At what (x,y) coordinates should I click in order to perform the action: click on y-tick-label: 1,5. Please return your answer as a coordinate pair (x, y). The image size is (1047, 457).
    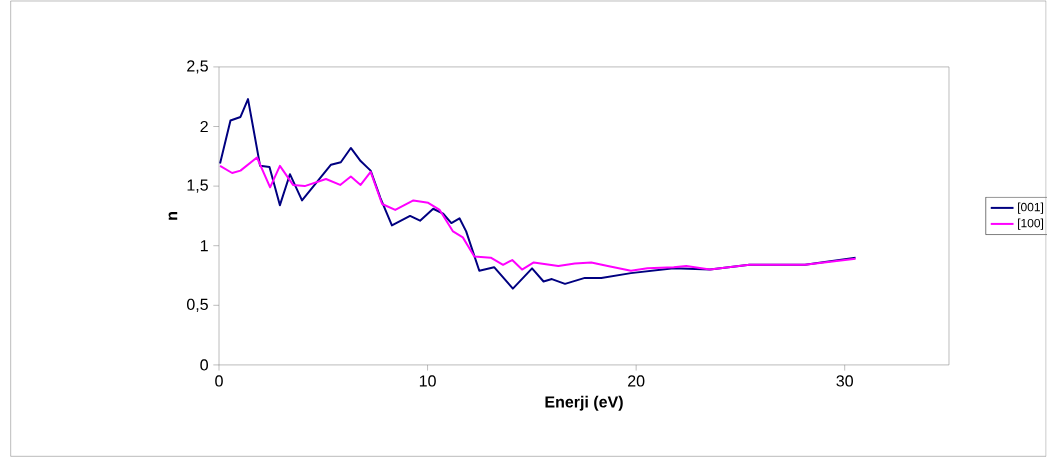
    Looking at the image, I should click on (197, 186).